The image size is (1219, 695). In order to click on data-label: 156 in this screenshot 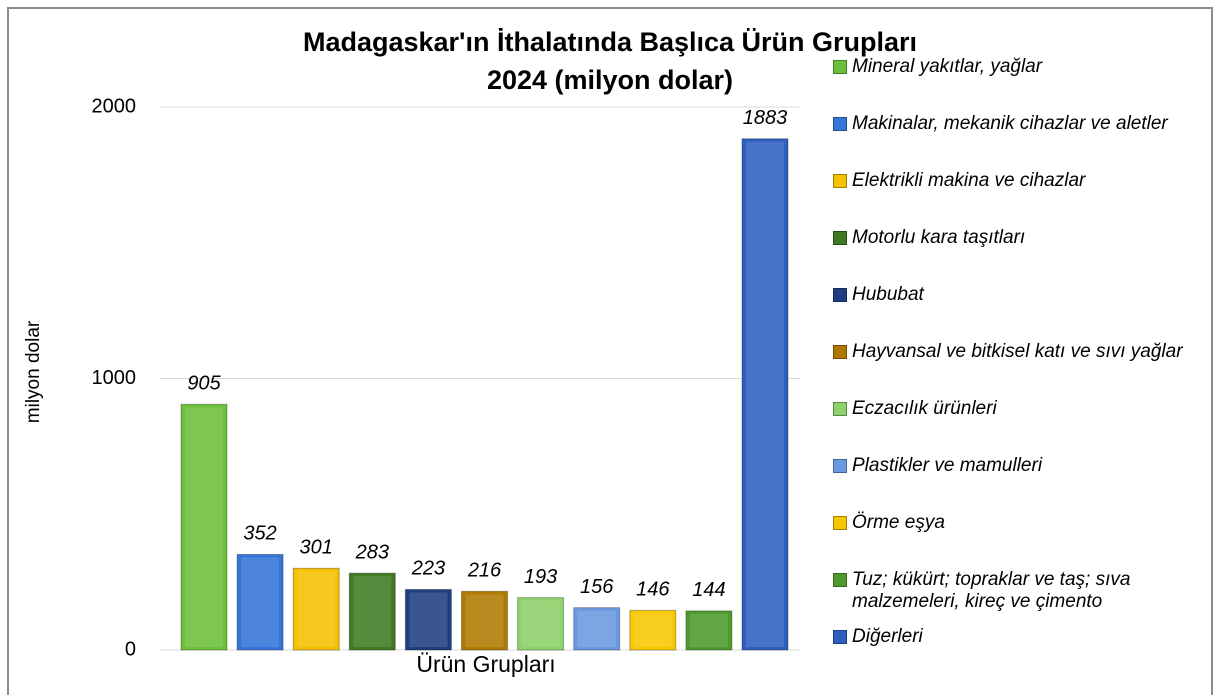, I will do `click(597, 587)`.